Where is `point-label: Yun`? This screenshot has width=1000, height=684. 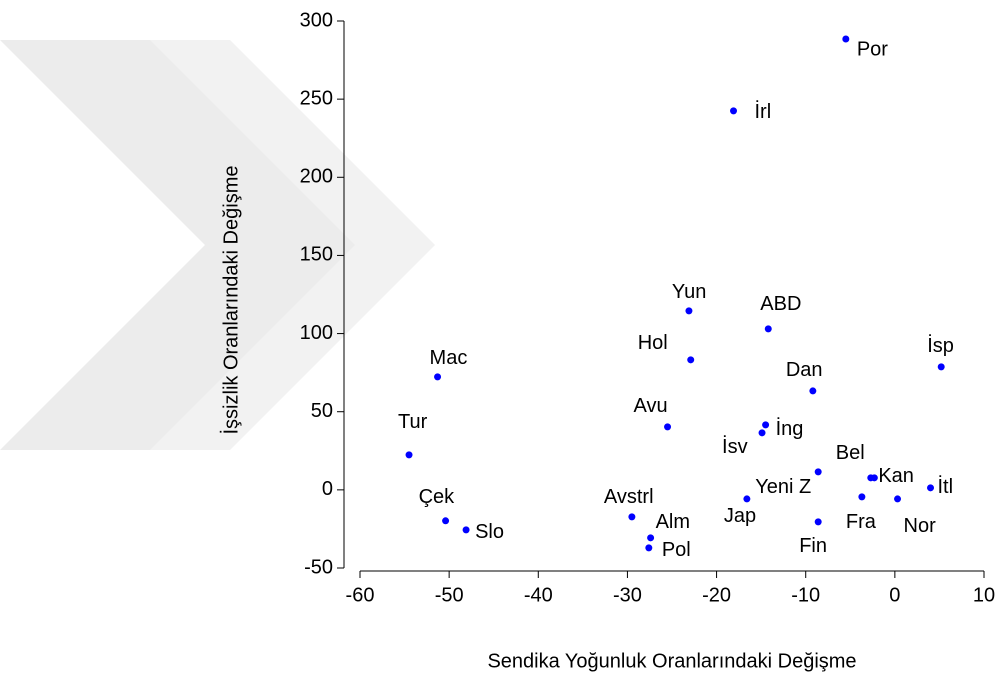 point-label: Yun is located at coordinates (689, 292).